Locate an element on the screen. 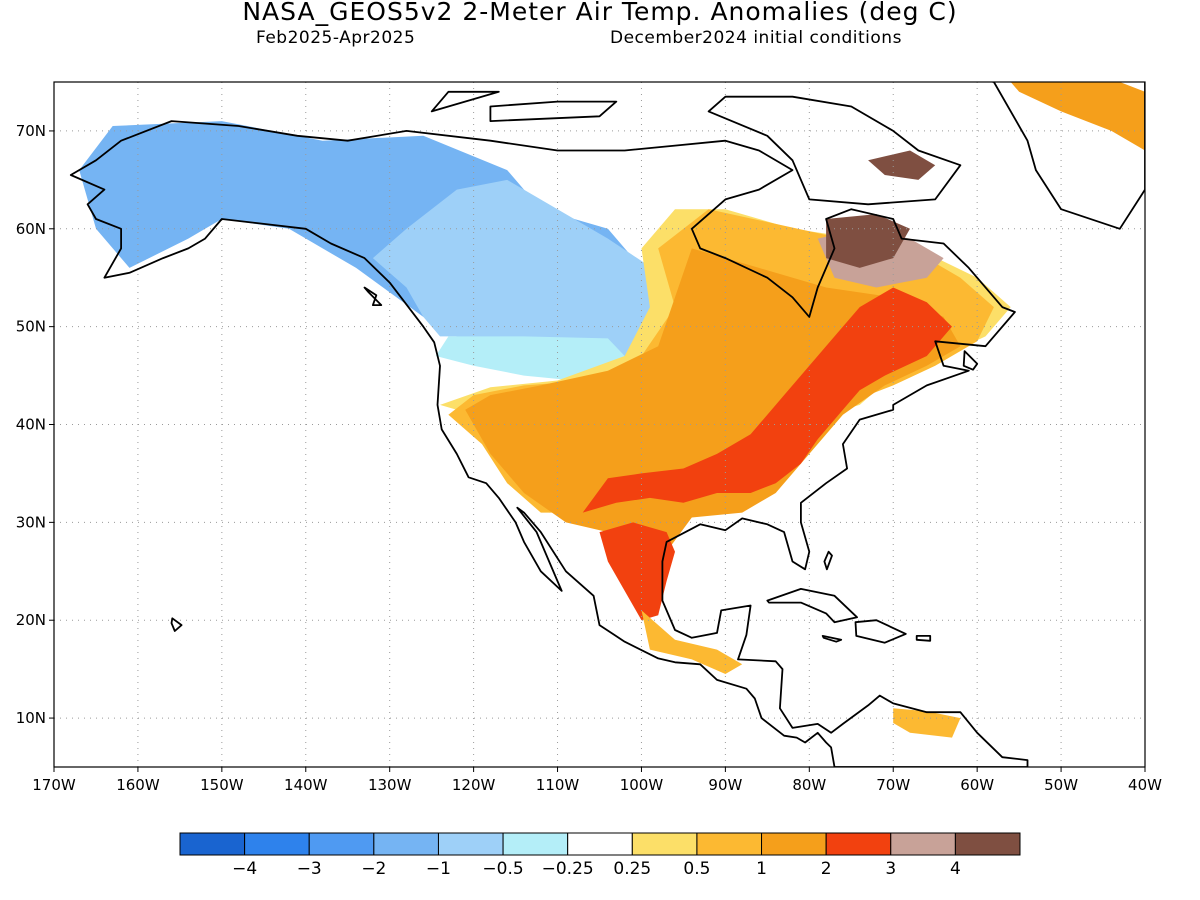 This screenshot has width=1200, height=900. lon-tick-label: 100W is located at coordinates (642, 785).